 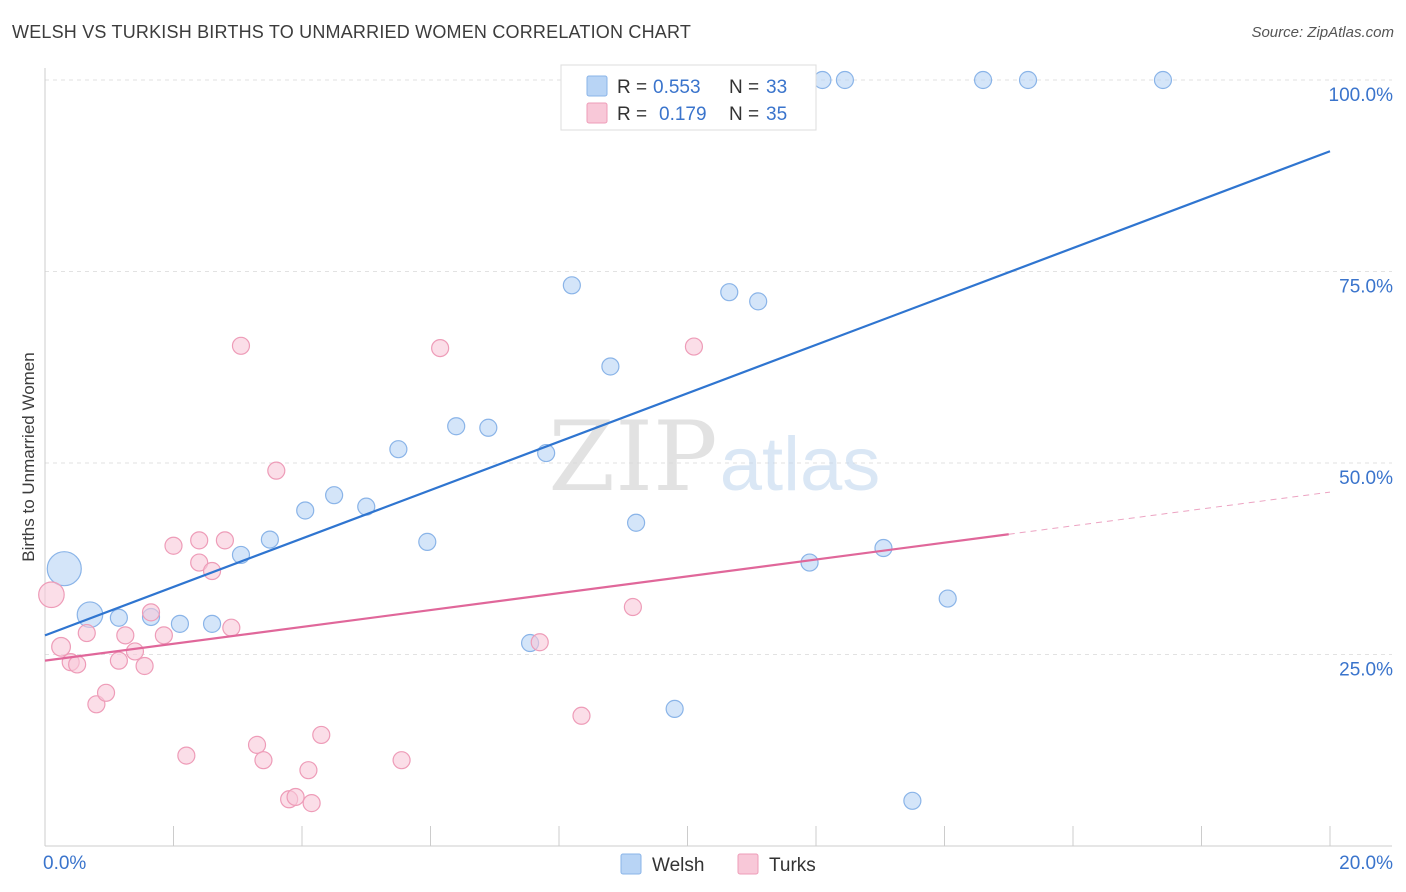 I want to click on watermark-atlas: atlas, so click(x=800, y=464).